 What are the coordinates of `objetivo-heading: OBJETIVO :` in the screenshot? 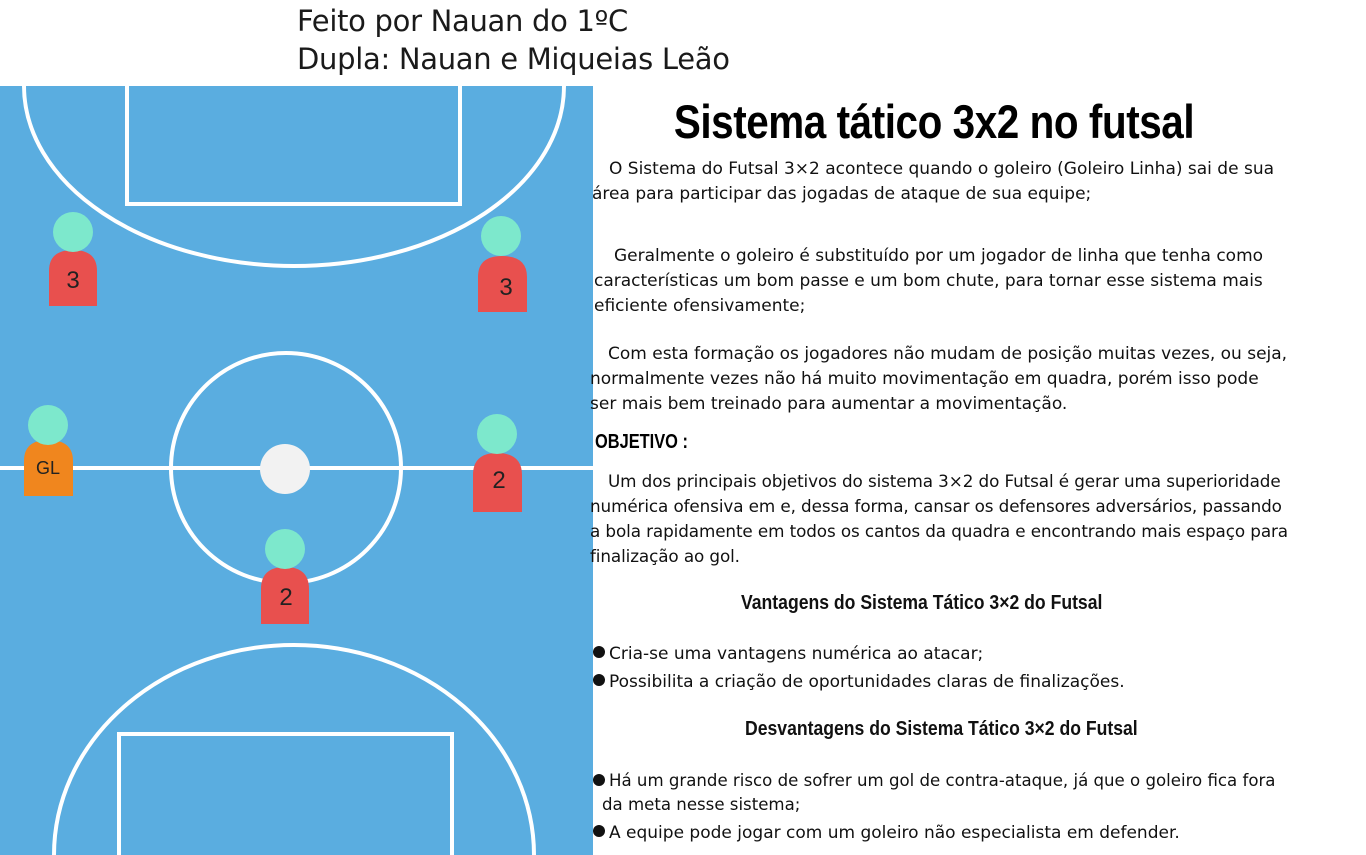 It's located at (641, 442).